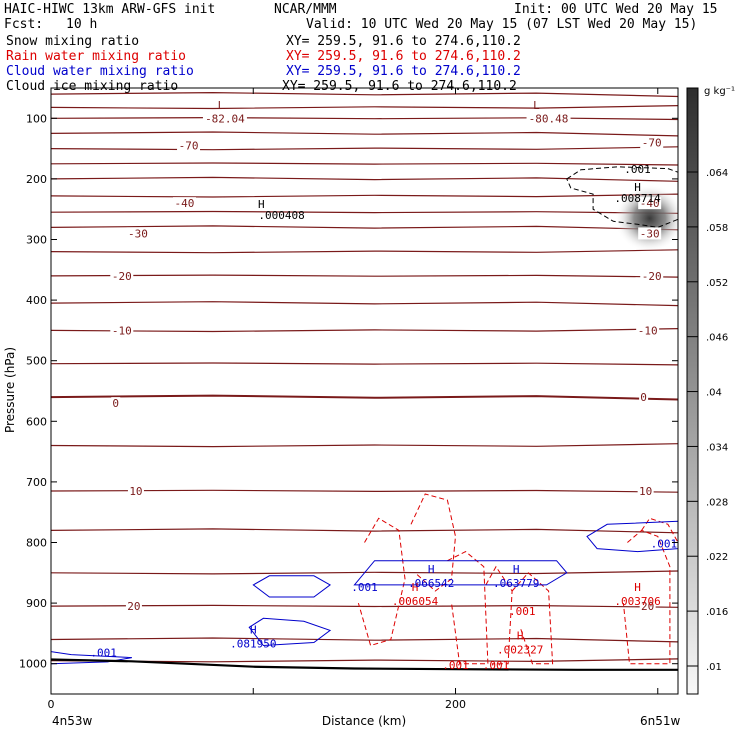 Image resolution: width=740 pixels, height=740 pixels. What do you see at coordinates (717, 228) in the screenshot?
I see `colorbar-label: .058` at bounding box center [717, 228].